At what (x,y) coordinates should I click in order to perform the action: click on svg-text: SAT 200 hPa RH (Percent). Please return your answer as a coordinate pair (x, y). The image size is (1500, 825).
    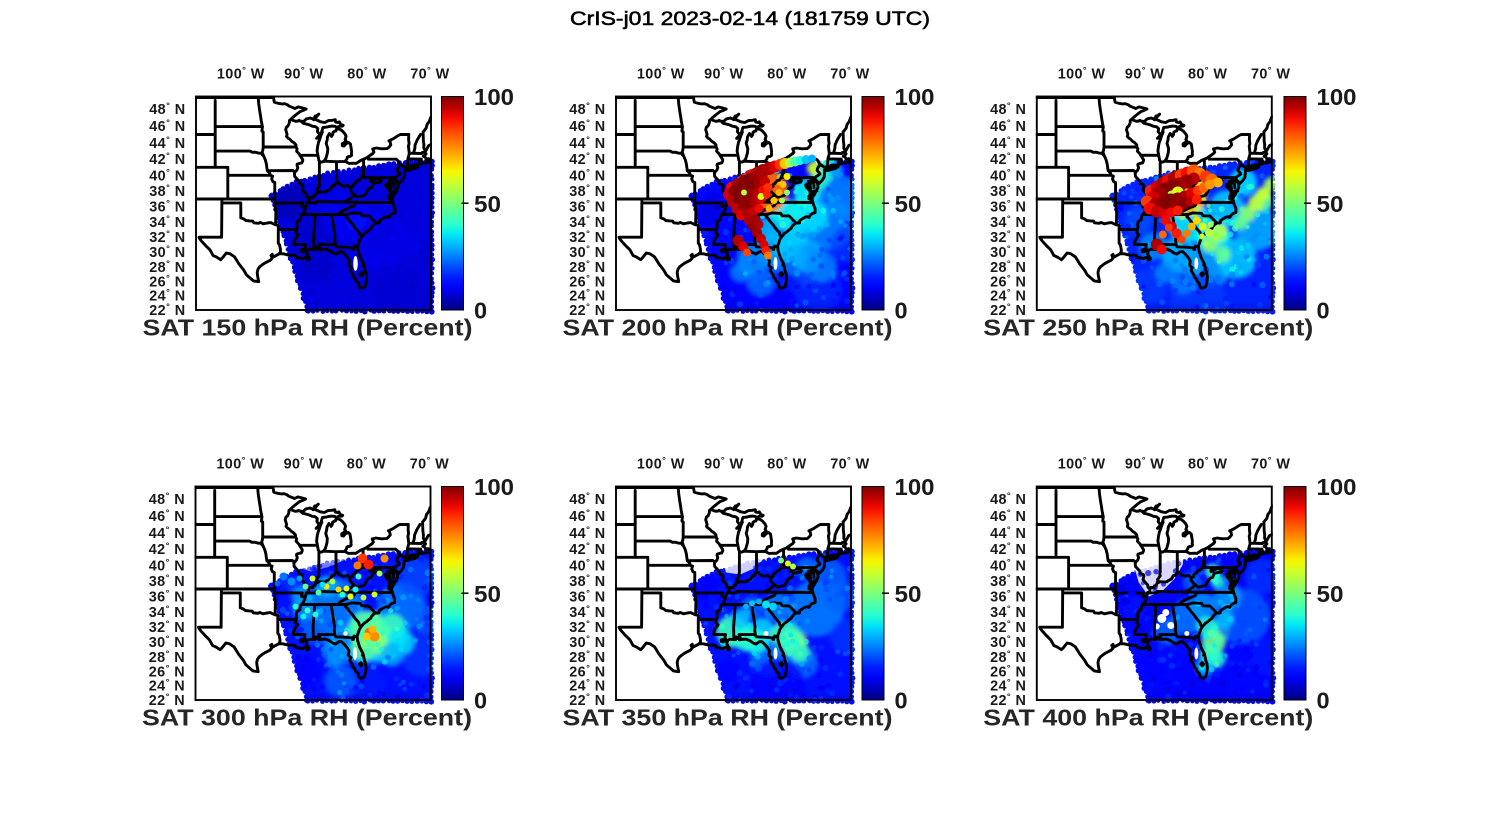
    Looking at the image, I should click on (728, 328).